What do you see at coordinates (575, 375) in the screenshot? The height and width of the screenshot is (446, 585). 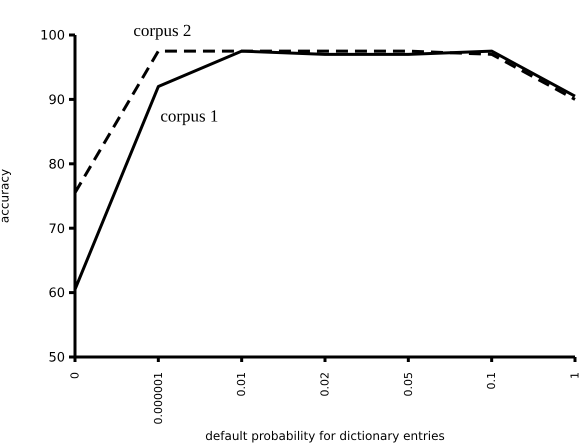 I see `x-tick-label: 1` at bounding box center [575, 375].